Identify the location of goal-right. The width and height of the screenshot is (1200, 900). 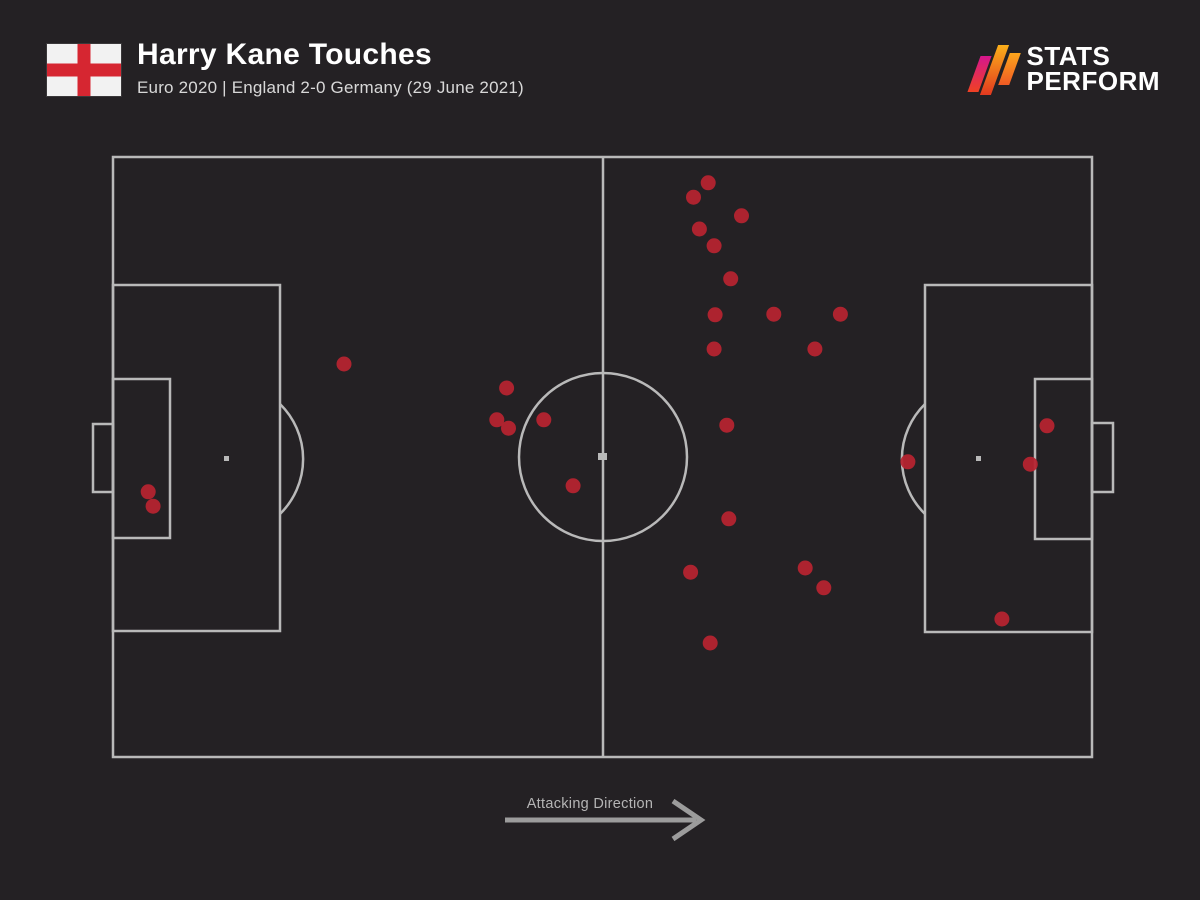
(1102, 457).